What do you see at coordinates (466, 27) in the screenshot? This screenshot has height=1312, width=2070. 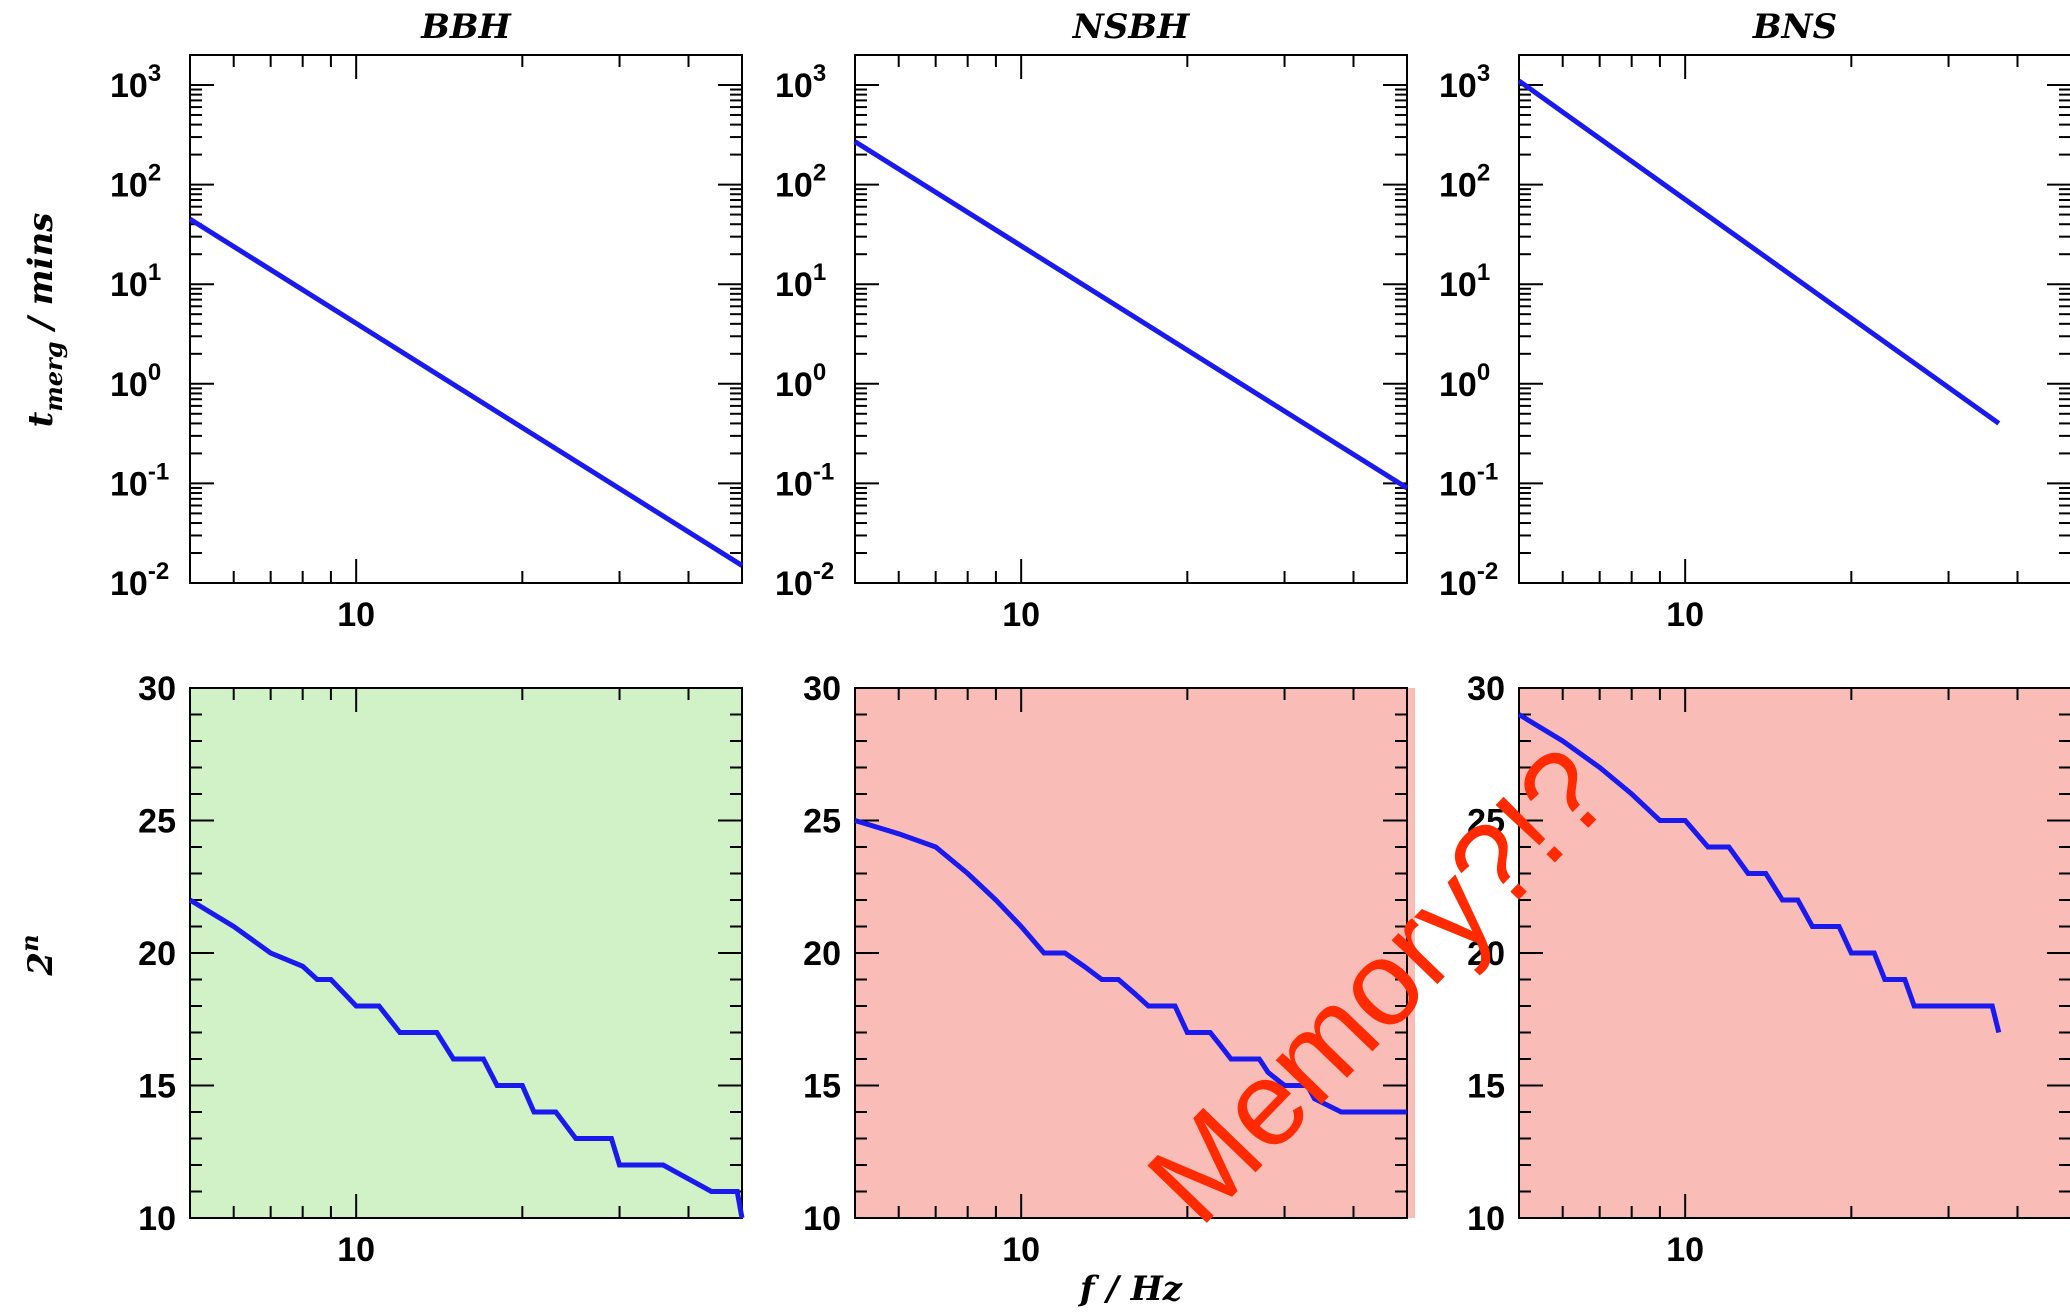 I see `panel-title-bbh: BBH` at bounding box center [466, 27].